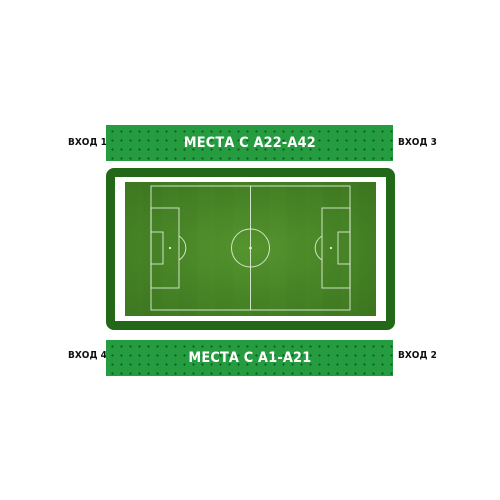  Describe the element at coordinates (250, 249) in the screenshot. I see `football-pitch-icon` at that location.